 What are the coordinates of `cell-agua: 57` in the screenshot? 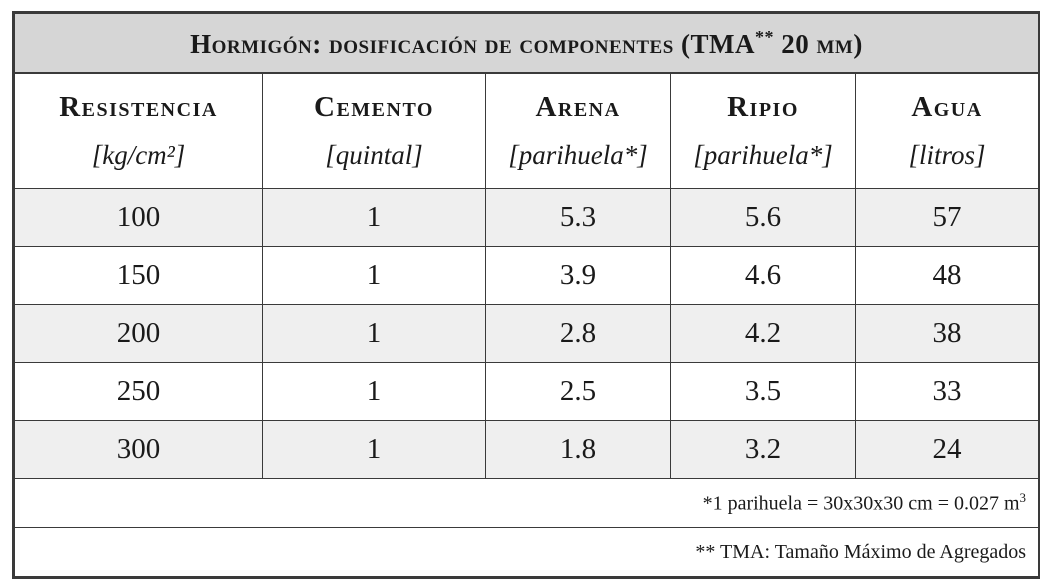 It's located at (947, 217).